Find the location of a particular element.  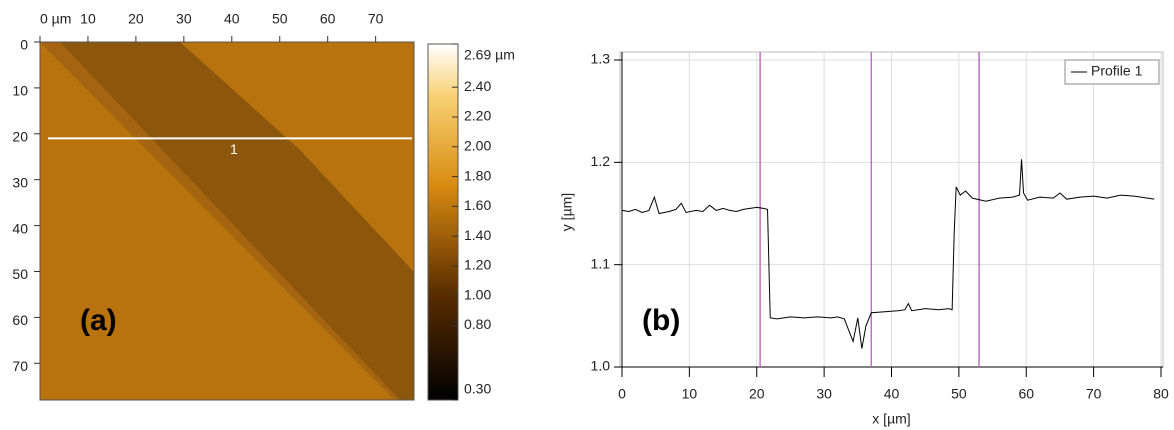

y-tick-label: 1.0 is located at coordinates (601, 366).